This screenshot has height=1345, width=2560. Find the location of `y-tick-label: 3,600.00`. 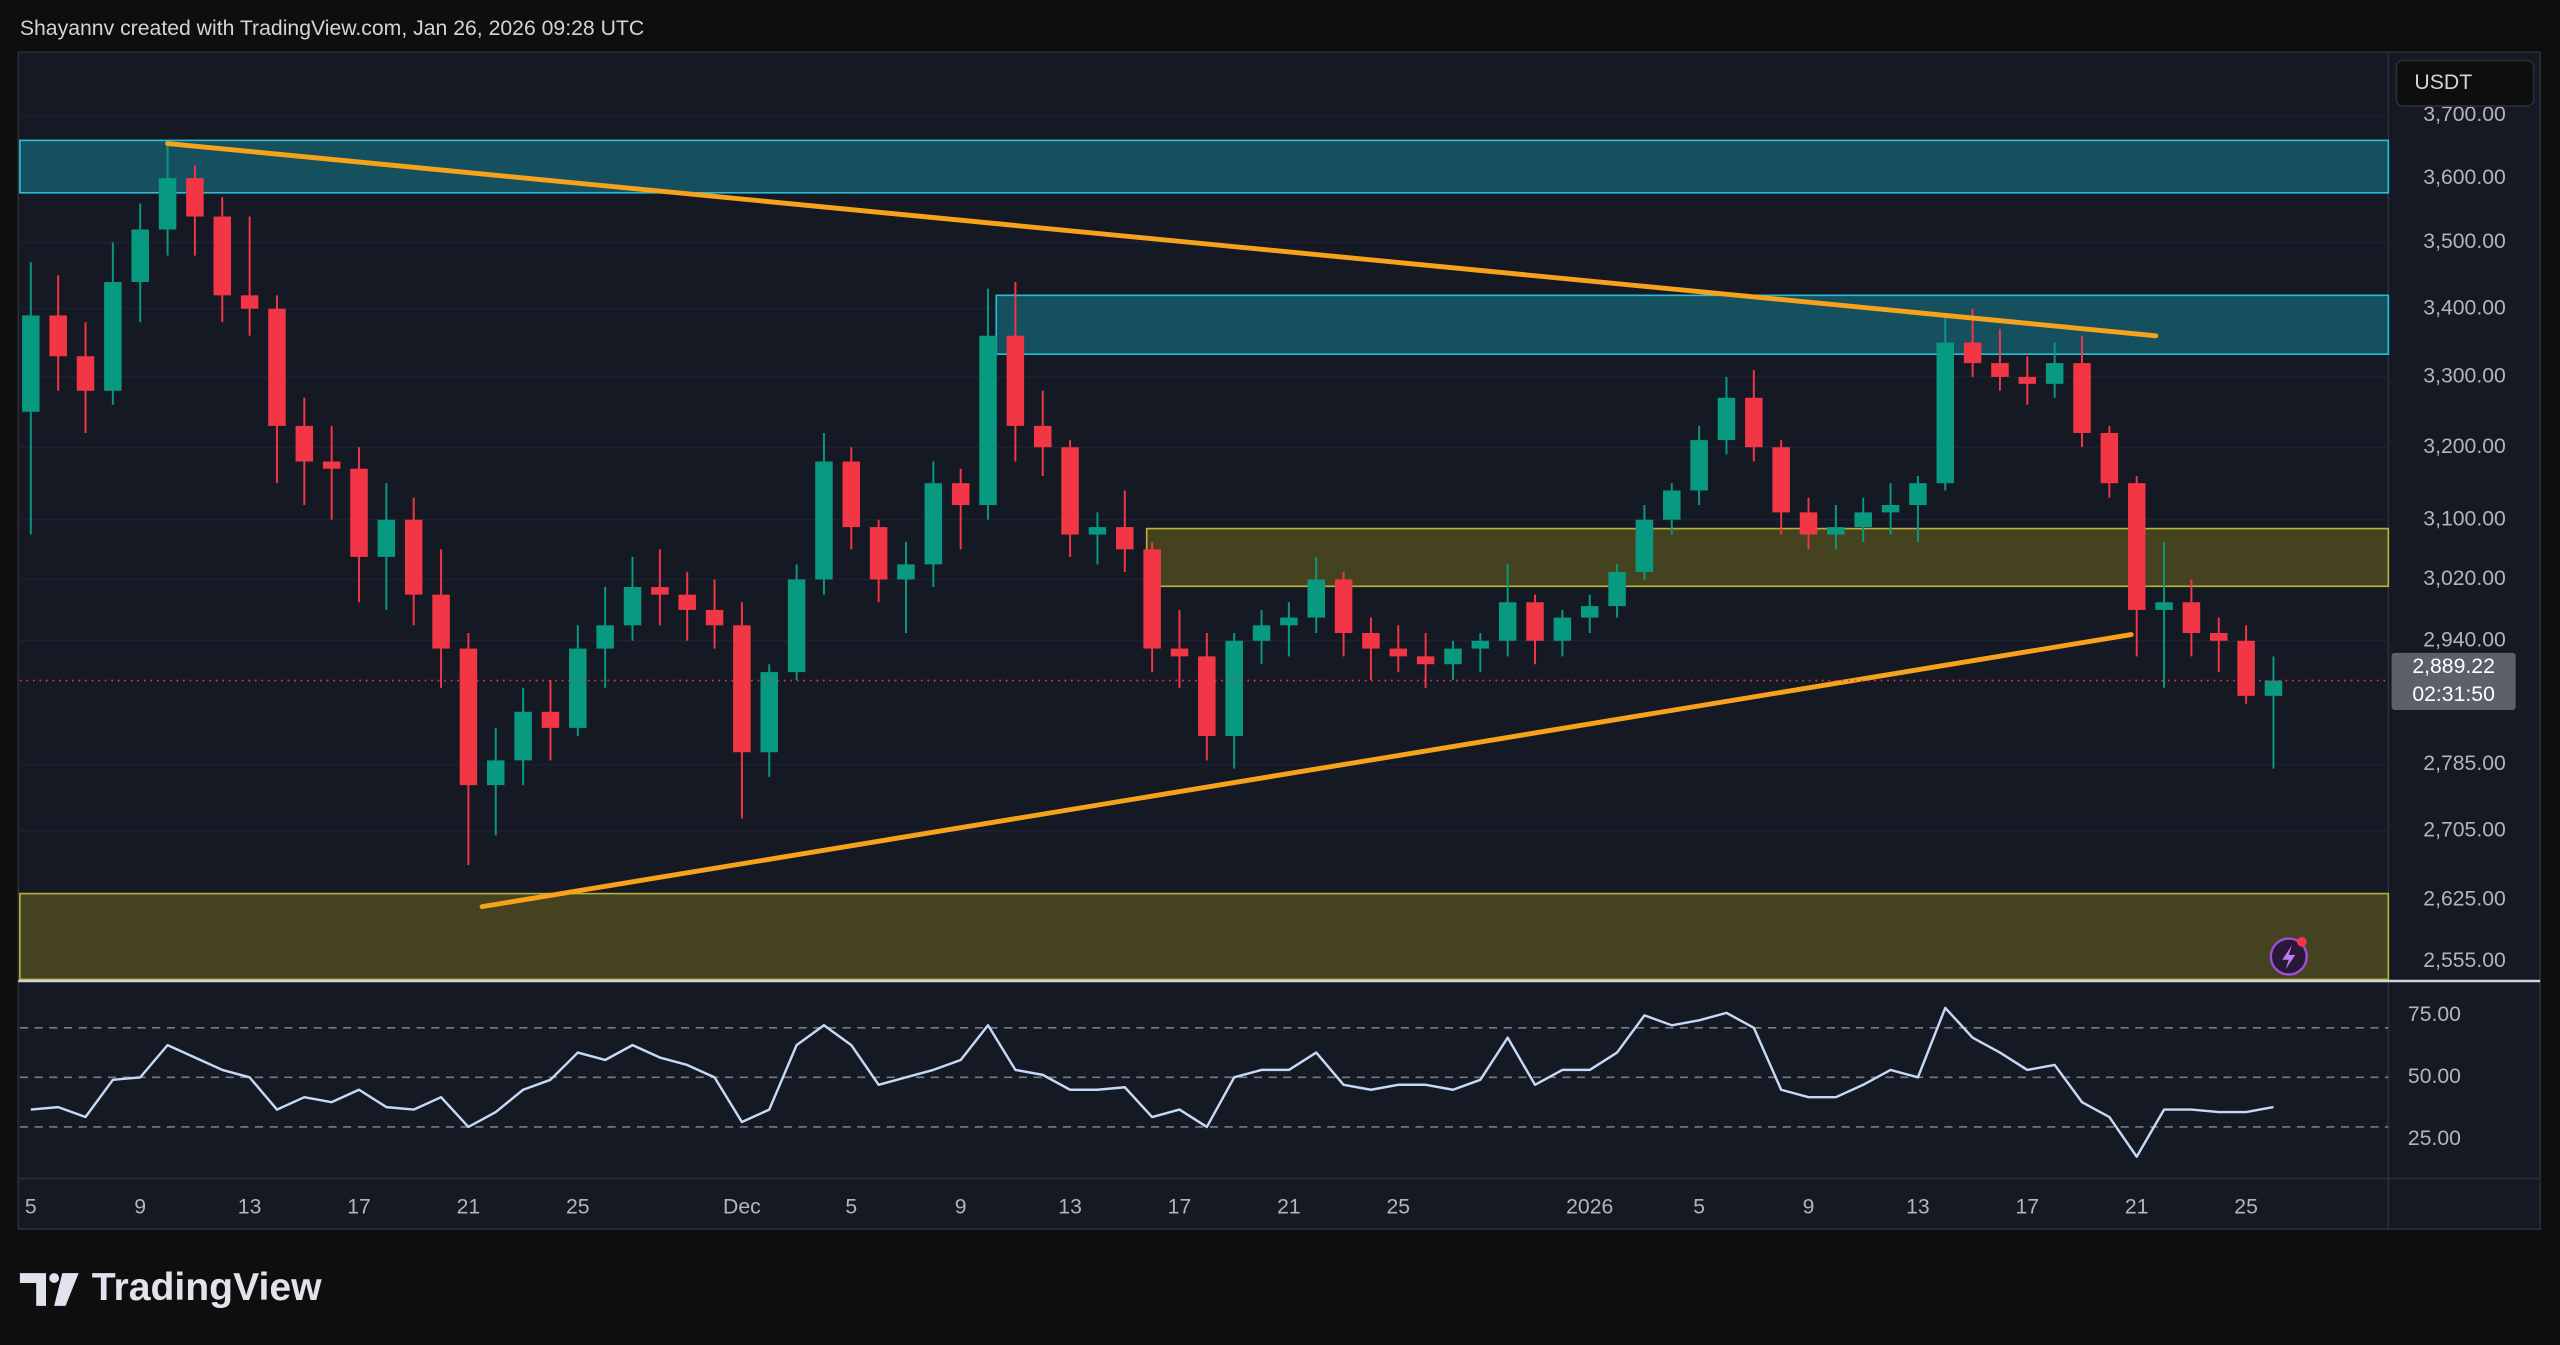

y-tick-label: 3,600.00 is located at coordinates (2464, 177).